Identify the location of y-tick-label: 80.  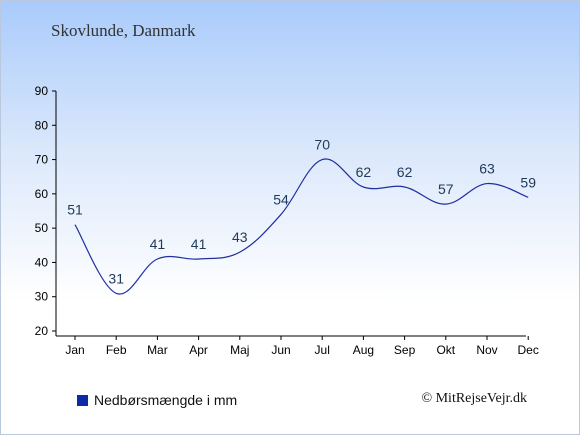
(42, 125).